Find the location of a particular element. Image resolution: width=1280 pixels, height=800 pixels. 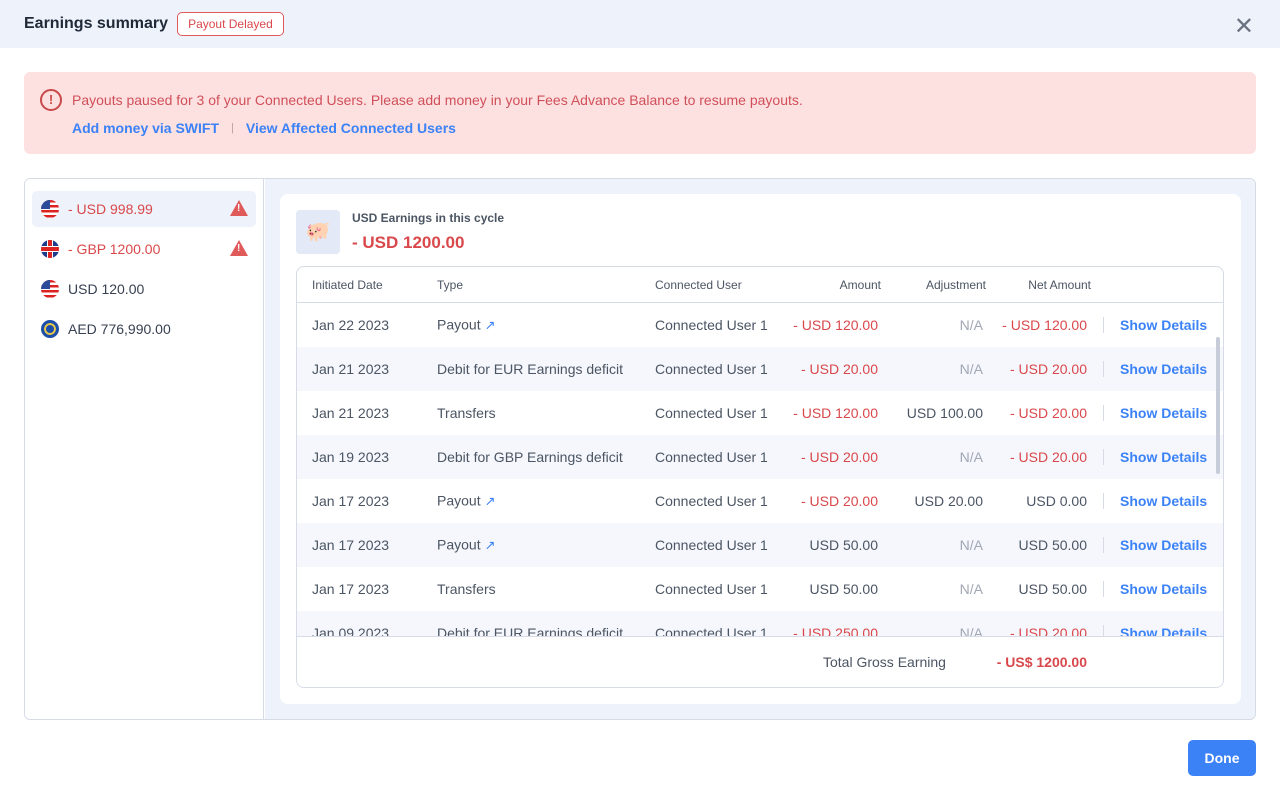

done-button: Done is located at coordinates (1222, 758).